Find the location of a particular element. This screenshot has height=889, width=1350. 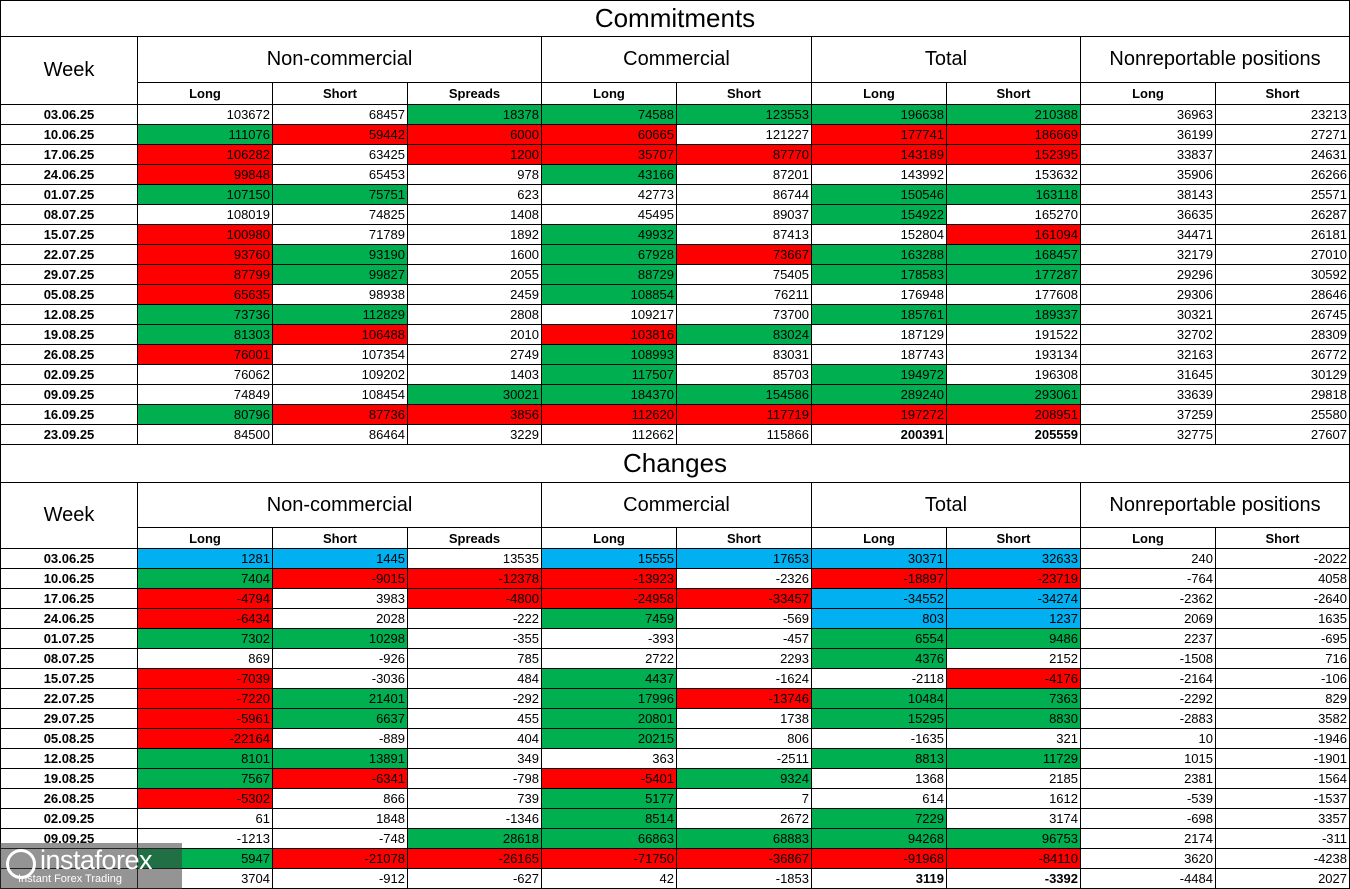

value-cell: 193134 is located at coordinates (1013, 354).